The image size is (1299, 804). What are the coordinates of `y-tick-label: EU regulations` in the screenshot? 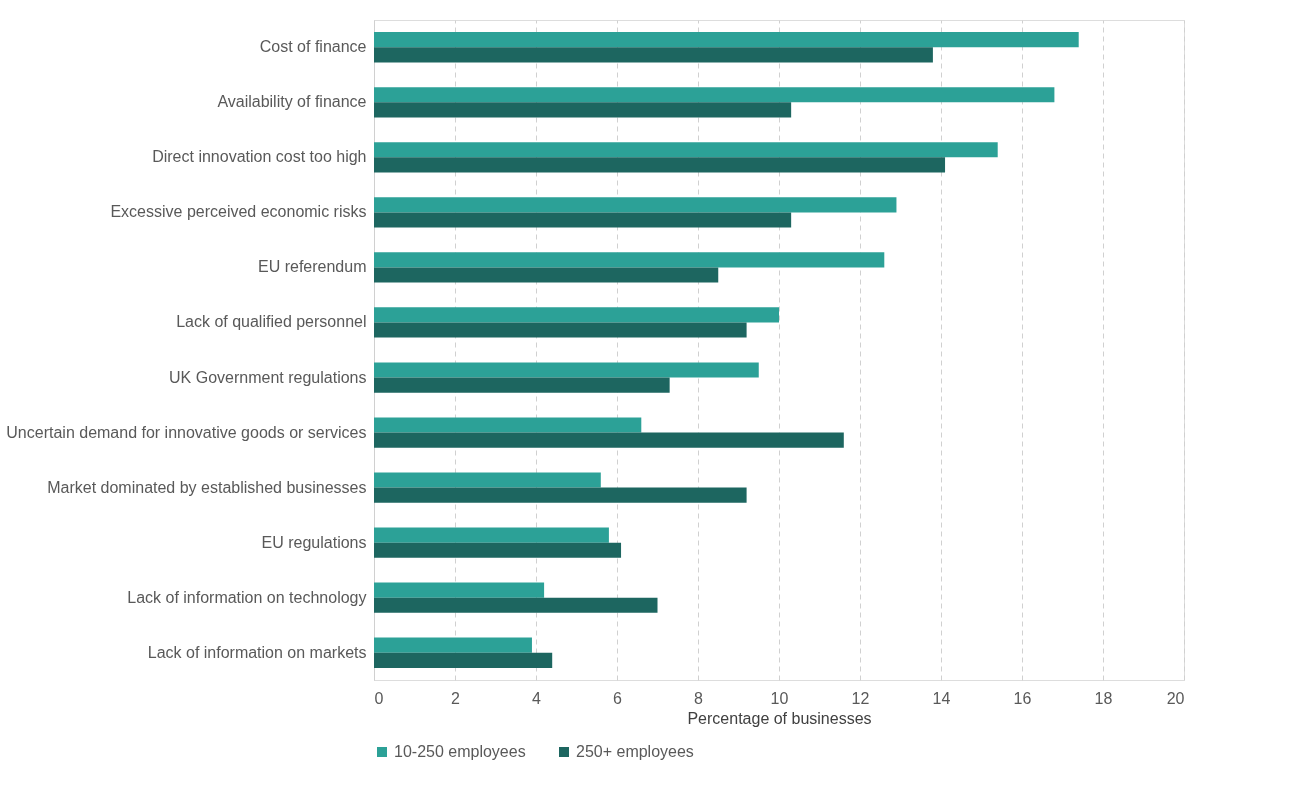 It's located at (314, 542).